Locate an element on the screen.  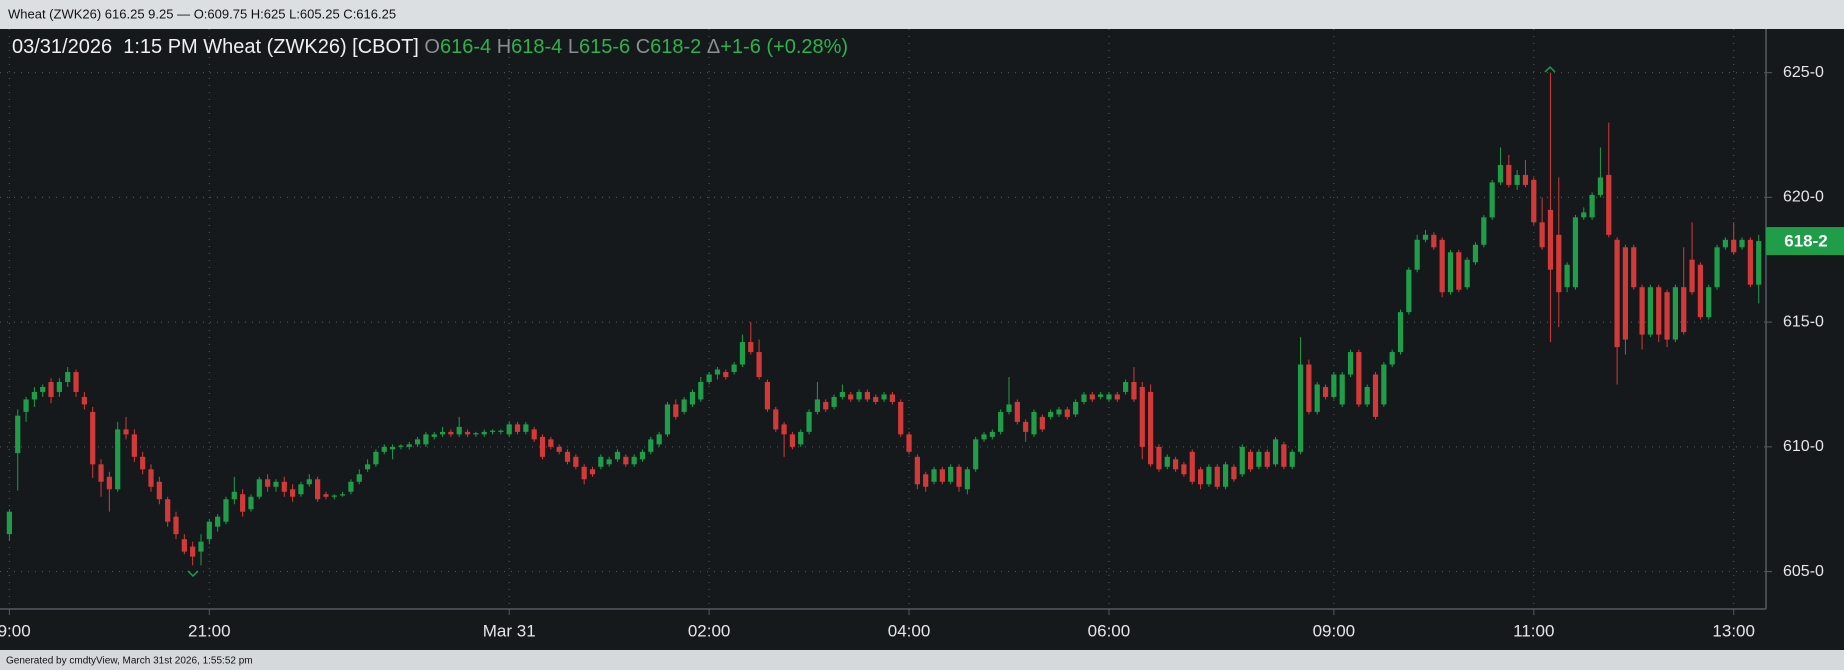
legend-label: H is located at coordinates (504, 47).